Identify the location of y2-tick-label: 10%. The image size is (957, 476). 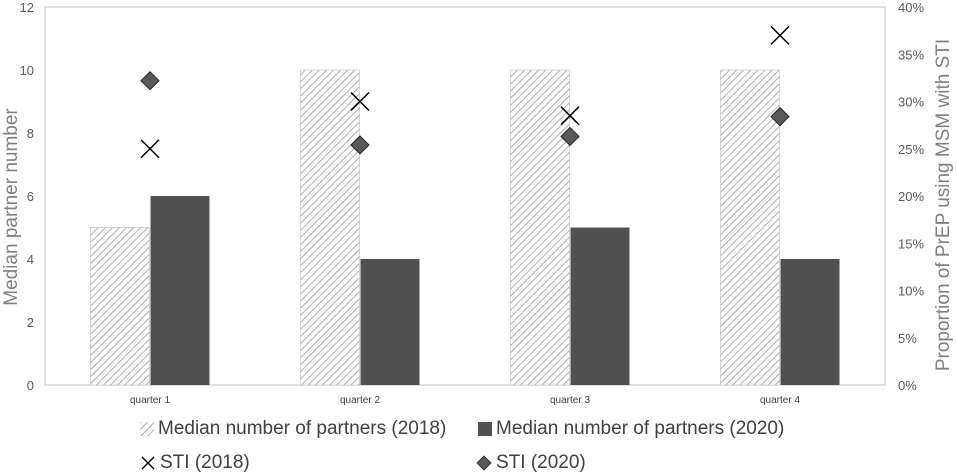
(911, 291).